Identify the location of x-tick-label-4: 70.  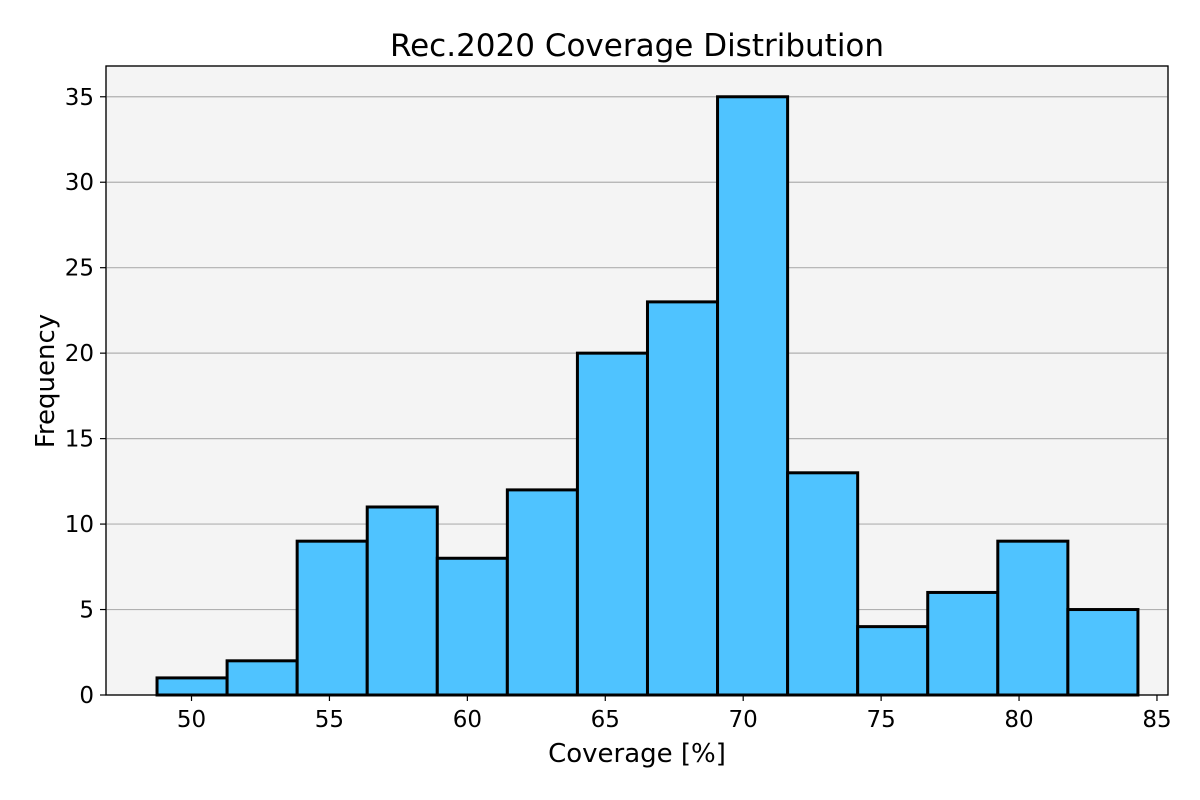
(743, 720).